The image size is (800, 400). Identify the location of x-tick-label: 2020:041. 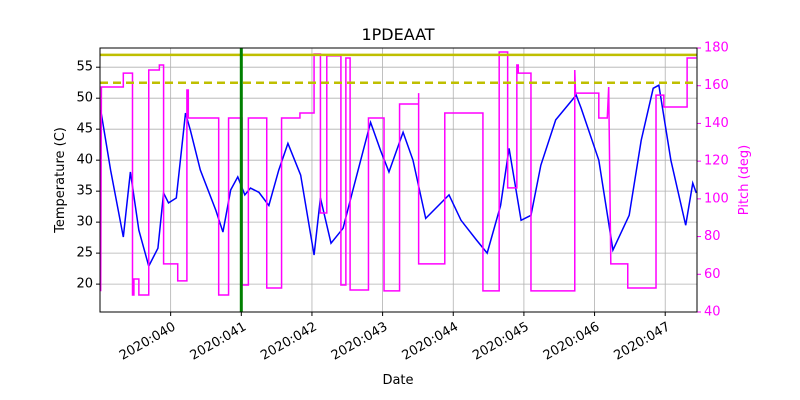
(218, 342).